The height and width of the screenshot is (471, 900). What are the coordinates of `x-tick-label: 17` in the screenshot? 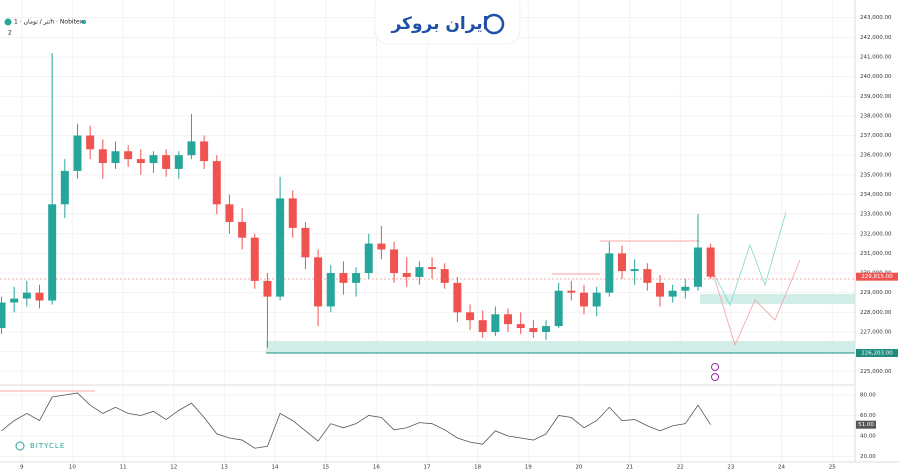 It's located at (426, 468).